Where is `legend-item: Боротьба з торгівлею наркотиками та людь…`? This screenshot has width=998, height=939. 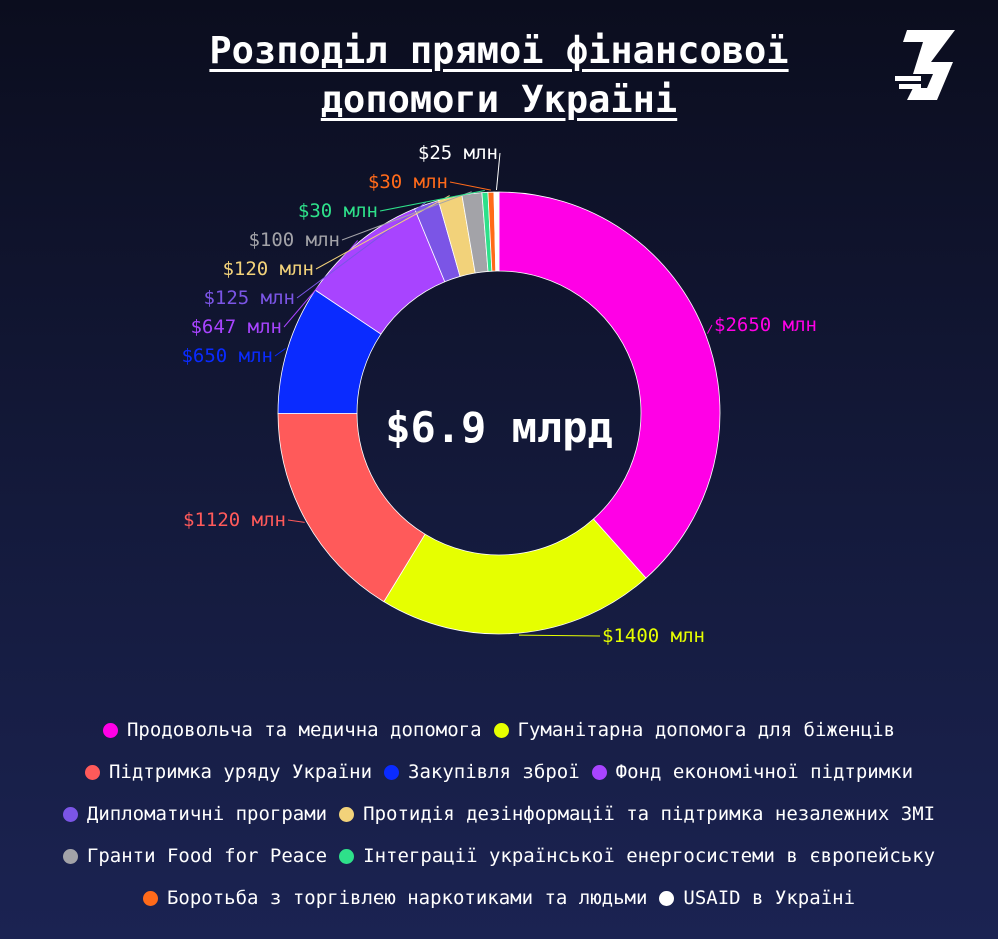
legend-item: Боротьба з торгівлею наркотиками та людь… is located at coordinates (395, 898).